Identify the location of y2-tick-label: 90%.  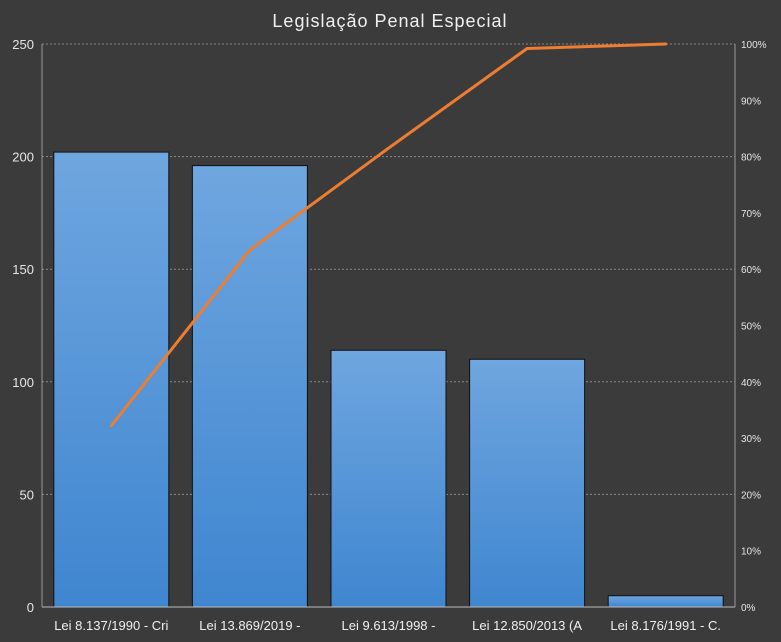
(751, 101).